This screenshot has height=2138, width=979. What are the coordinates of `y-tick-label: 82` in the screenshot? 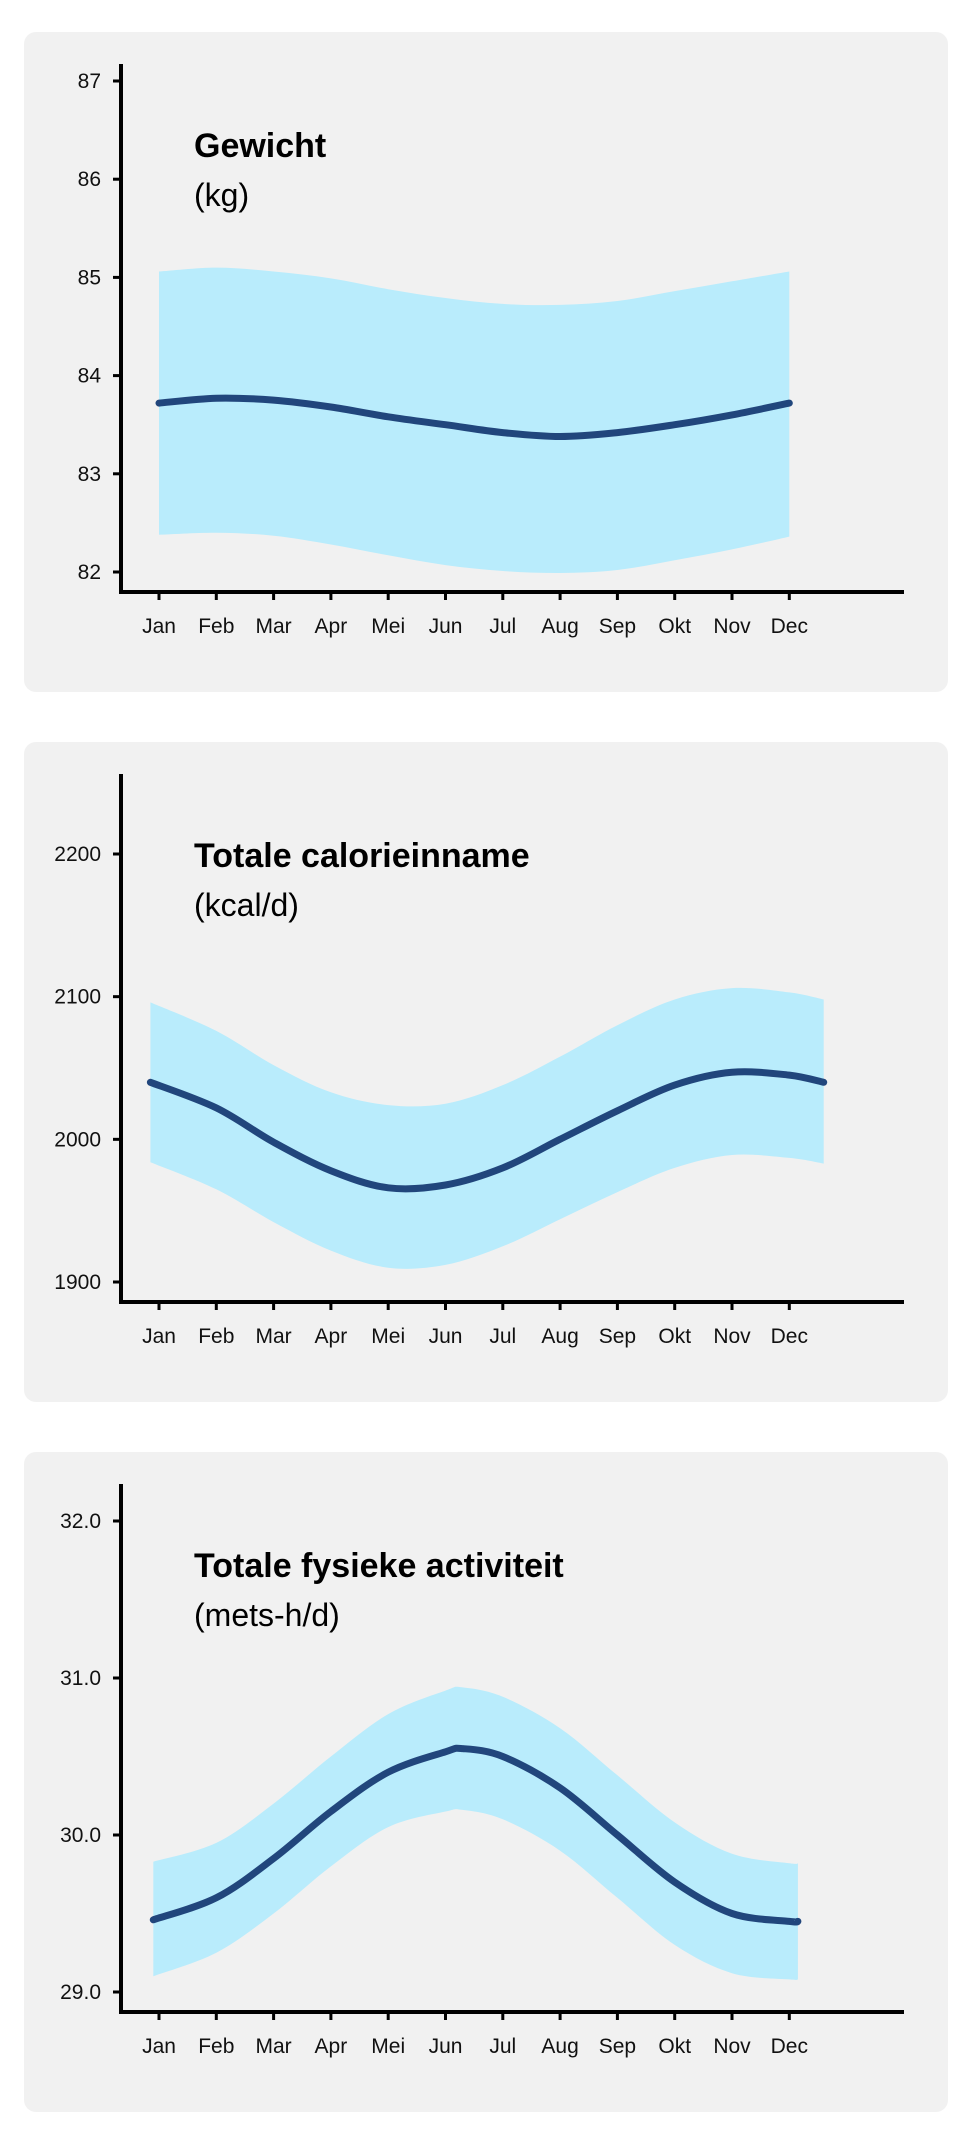 It's located at (89, 572).